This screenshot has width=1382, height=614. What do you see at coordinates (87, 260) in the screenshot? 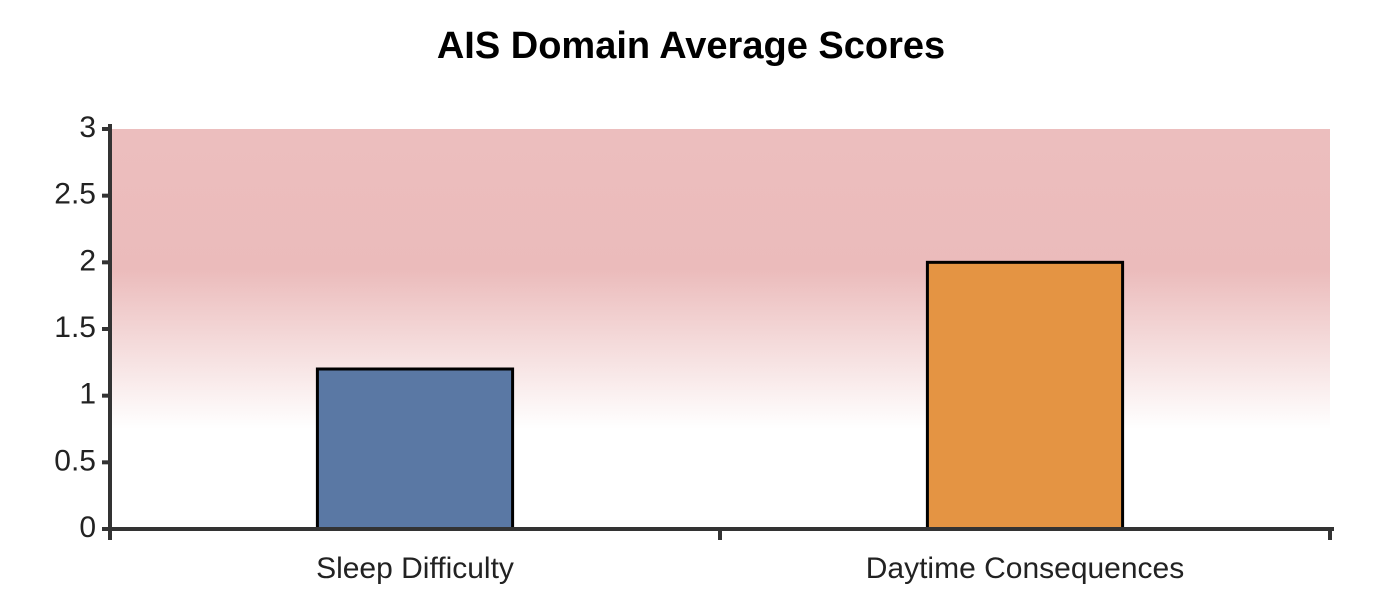
I see `y-tick-label: 2` at bounding box center [87, 260].